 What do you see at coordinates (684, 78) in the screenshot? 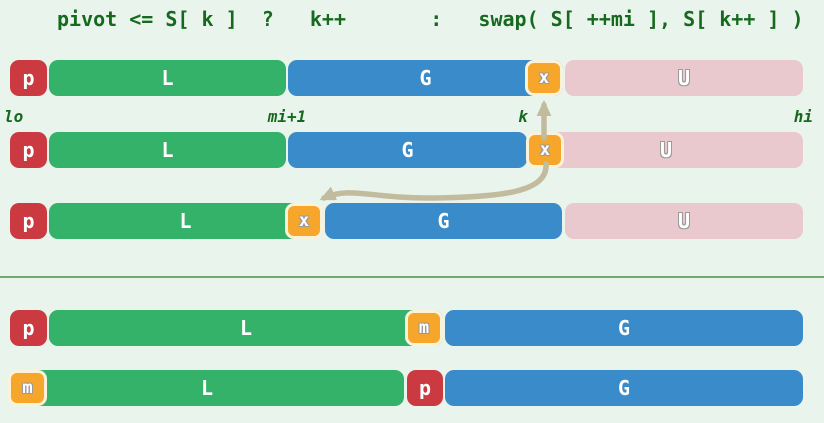
I see `step-1-unknown-block: U` at bounding box center [684, 78].